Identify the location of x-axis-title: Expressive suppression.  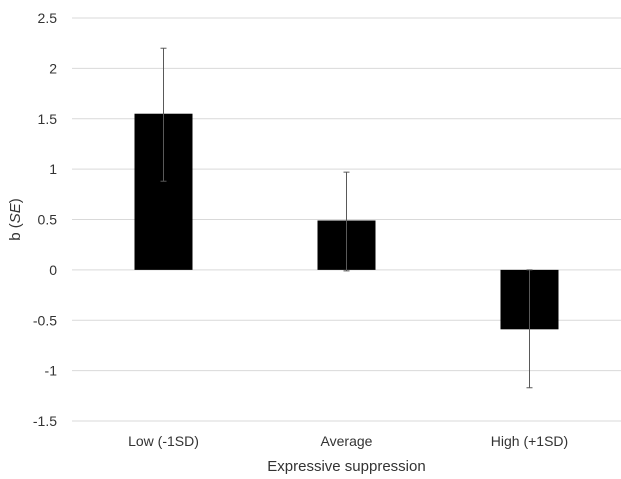
(346, 466).